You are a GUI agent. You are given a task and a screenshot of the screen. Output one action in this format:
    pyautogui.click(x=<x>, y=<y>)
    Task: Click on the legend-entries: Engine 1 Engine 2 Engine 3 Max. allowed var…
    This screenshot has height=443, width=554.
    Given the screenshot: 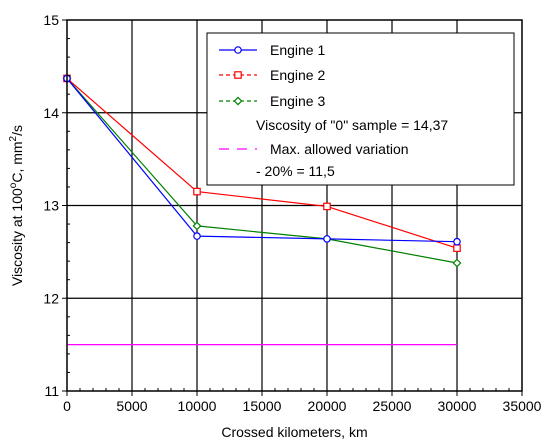 What is the action you would take?
    pyautogui.click(x=314, y=99)
    